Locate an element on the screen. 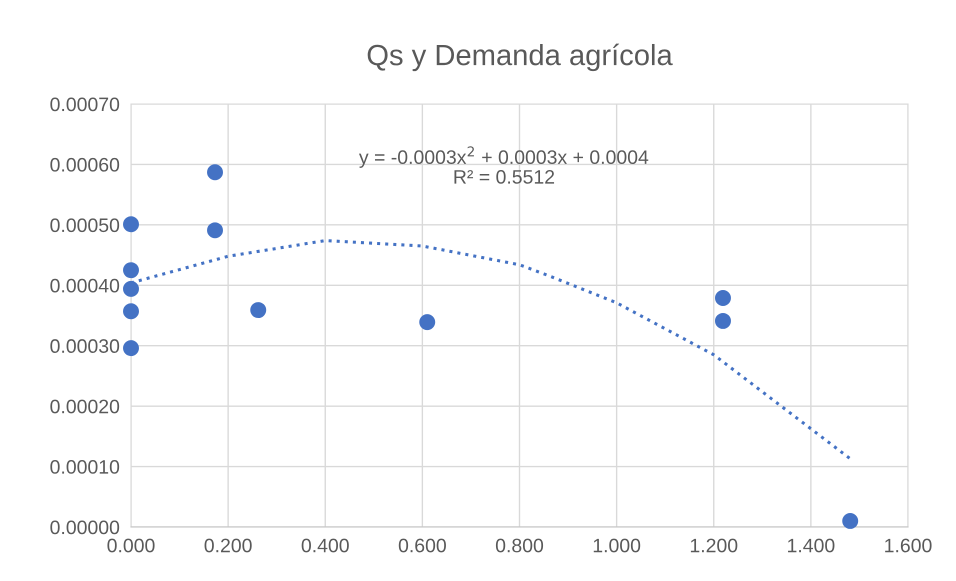 The width and height of the screenshot is (956, 581). y-tick-label: 0.00030 is located at coordinates (85, 346).